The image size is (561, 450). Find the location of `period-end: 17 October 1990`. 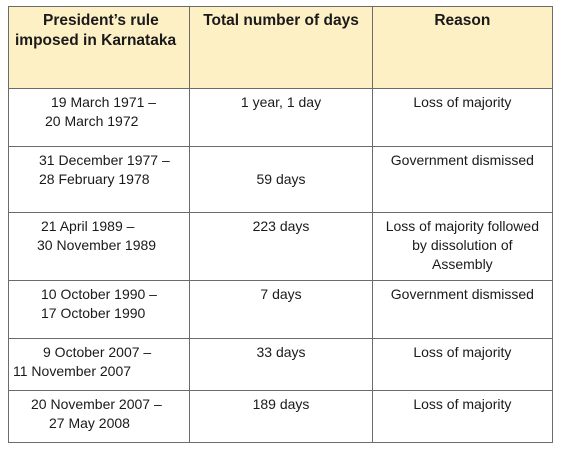

period-end: 17 October 1990 is located at coordinates (93, 313).